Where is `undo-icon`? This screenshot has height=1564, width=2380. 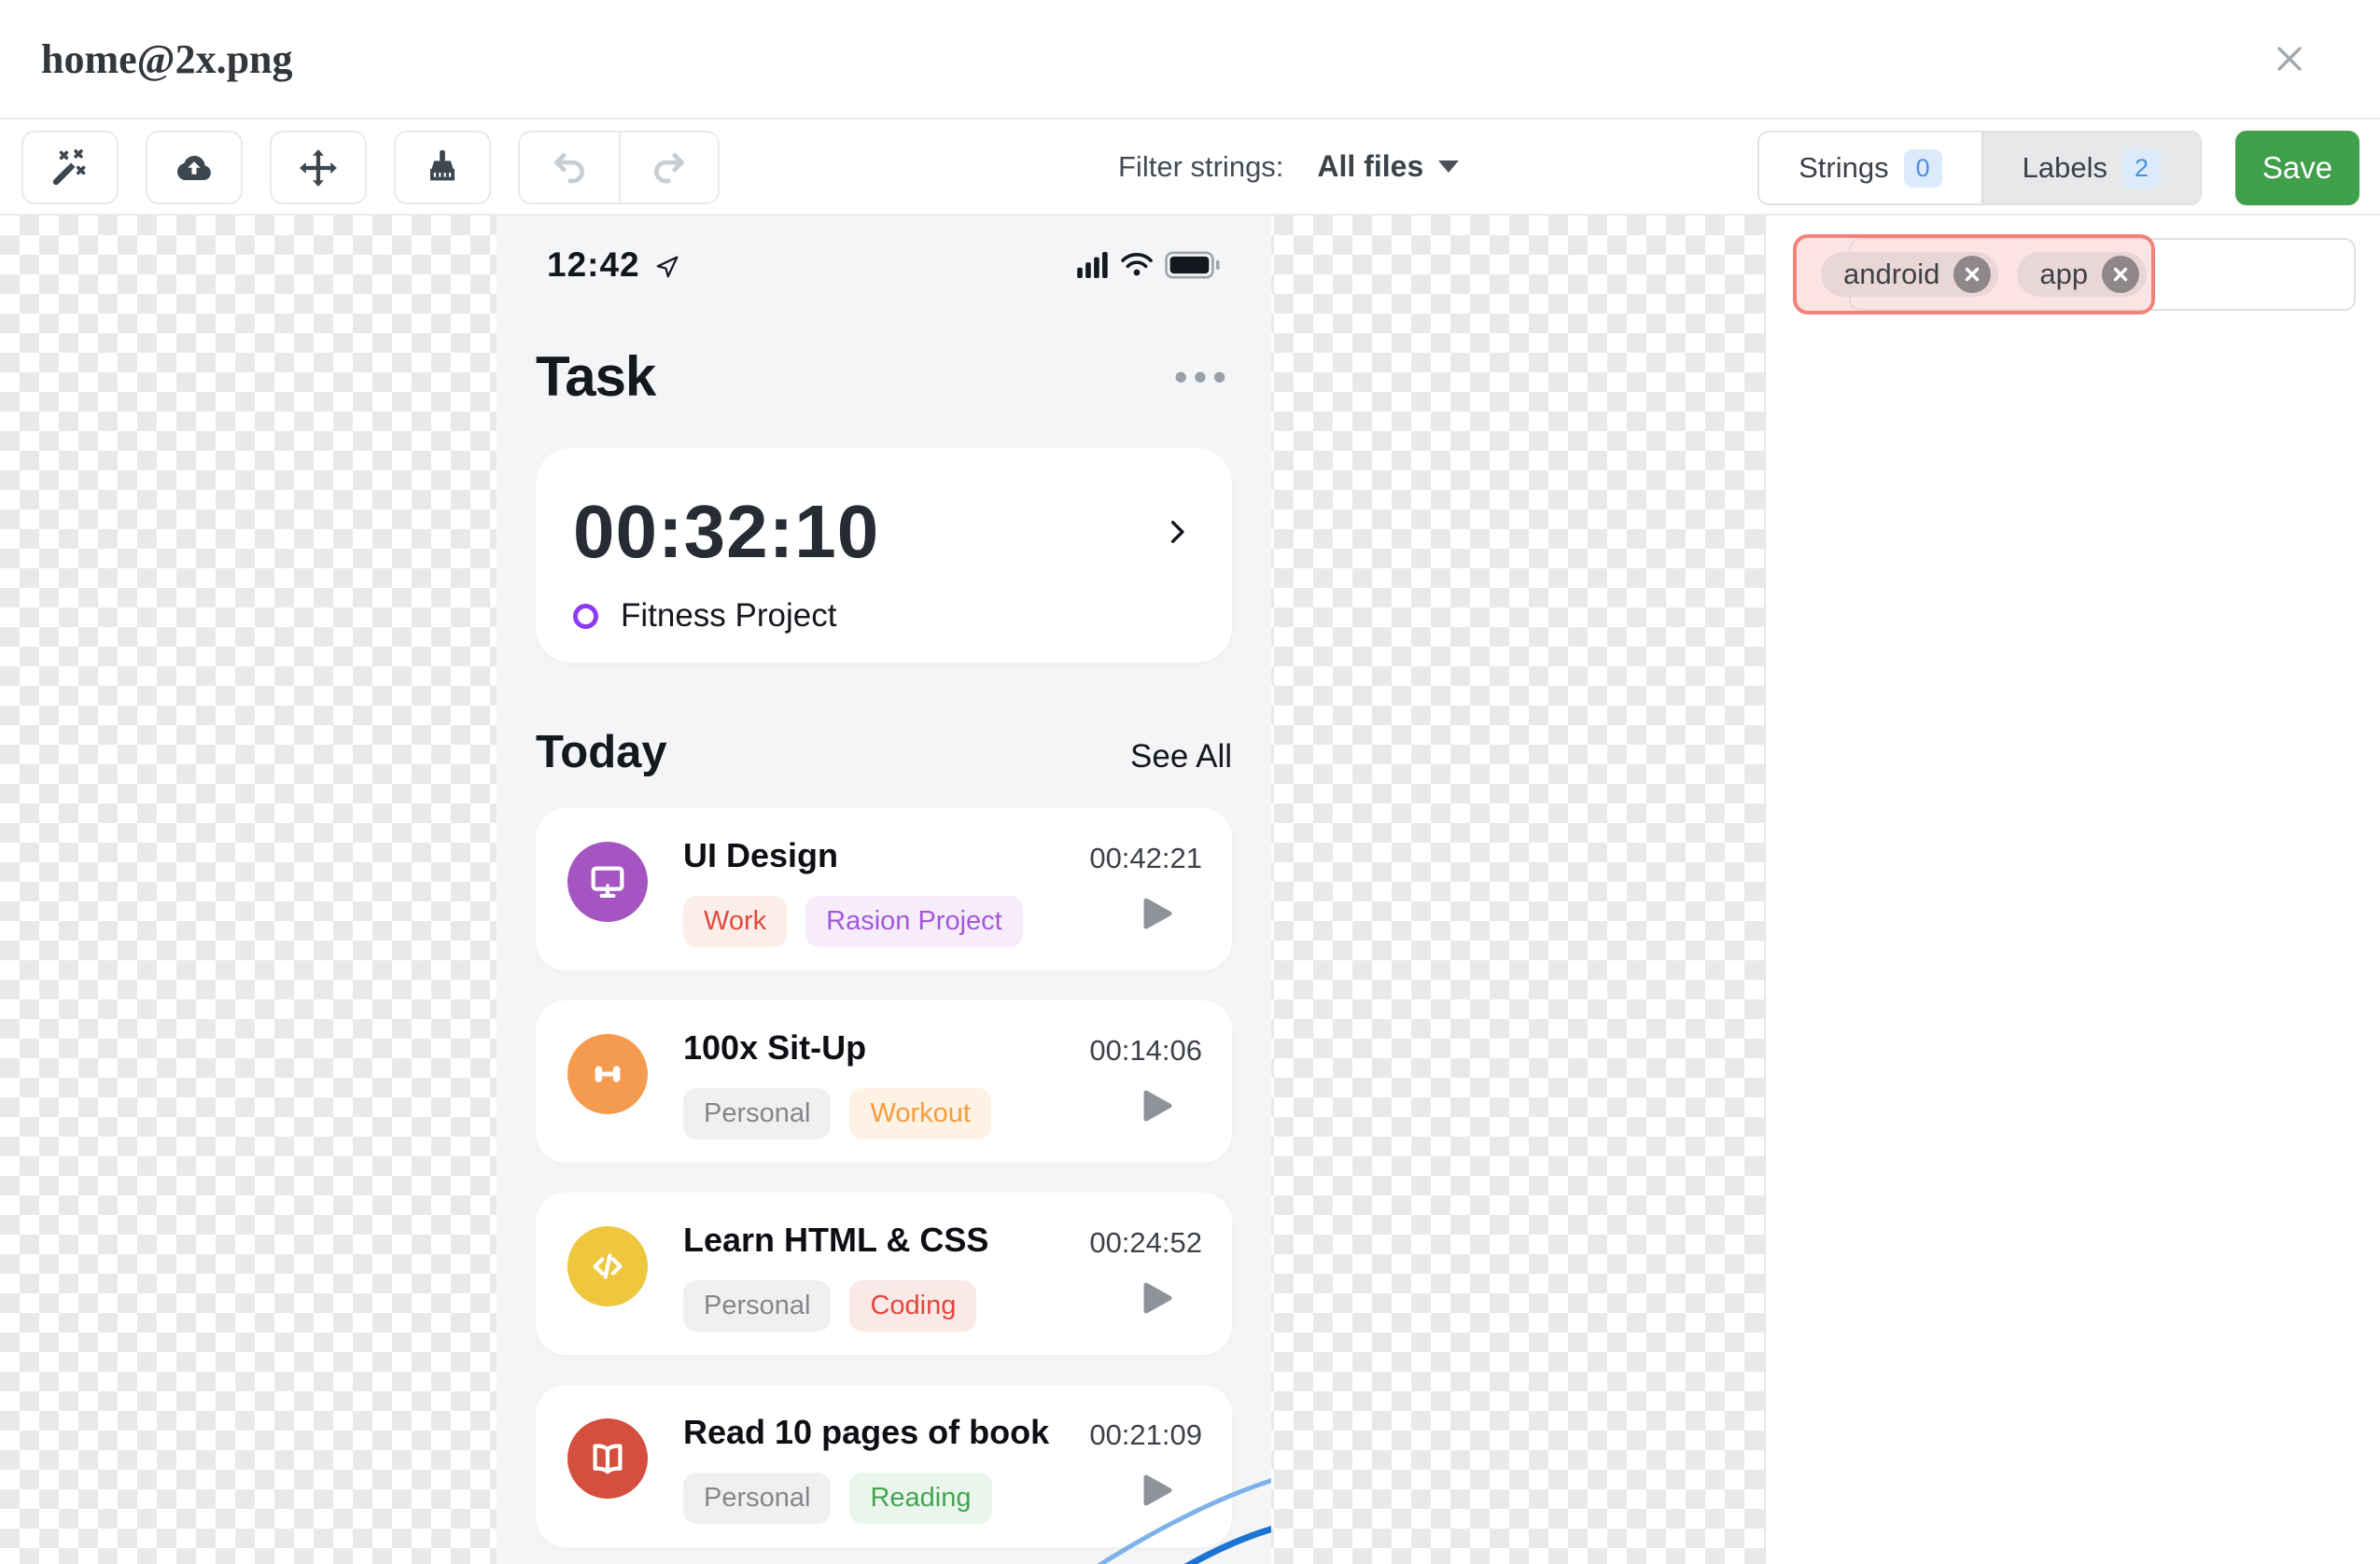 undo-icon is located at coordinates (569, 167).